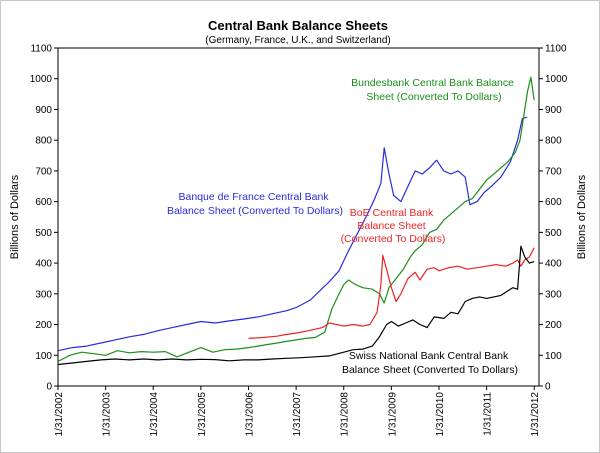 This screenshot has width=600, height=453. Describe the element at coordinates (553, 141) in the screenshot. I see `y-tick-label-right: 800` at that location.